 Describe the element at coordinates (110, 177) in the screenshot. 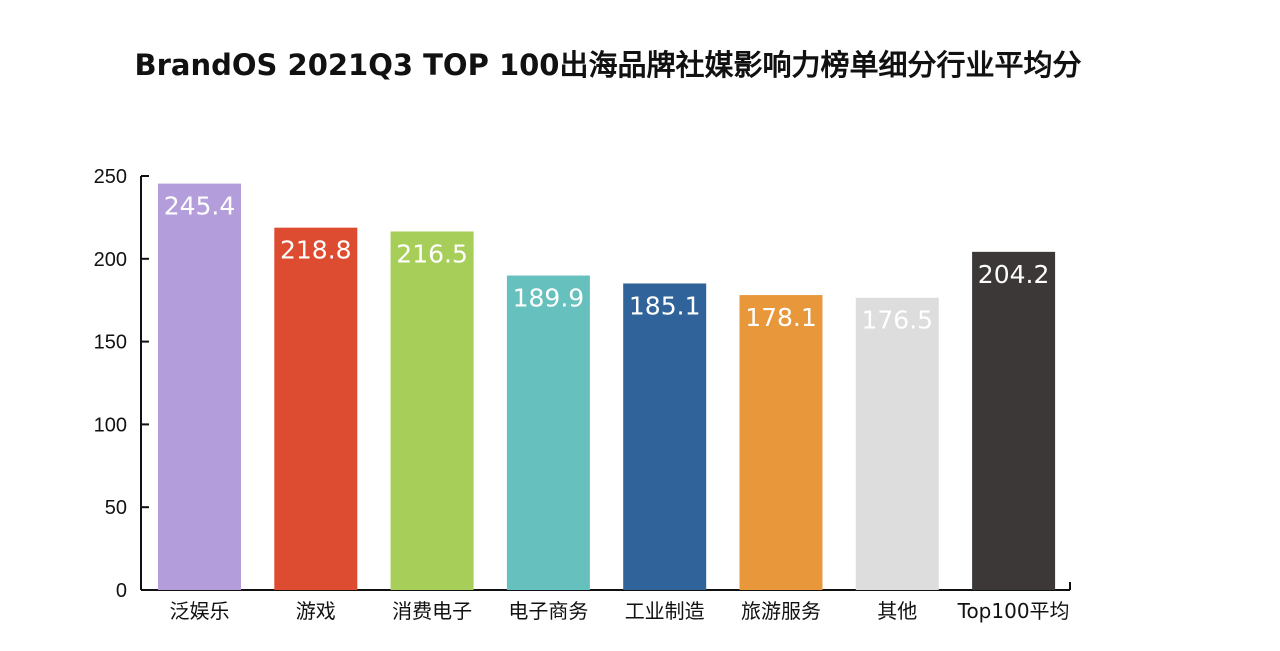

I see `y-tick-label: 250` at that location.